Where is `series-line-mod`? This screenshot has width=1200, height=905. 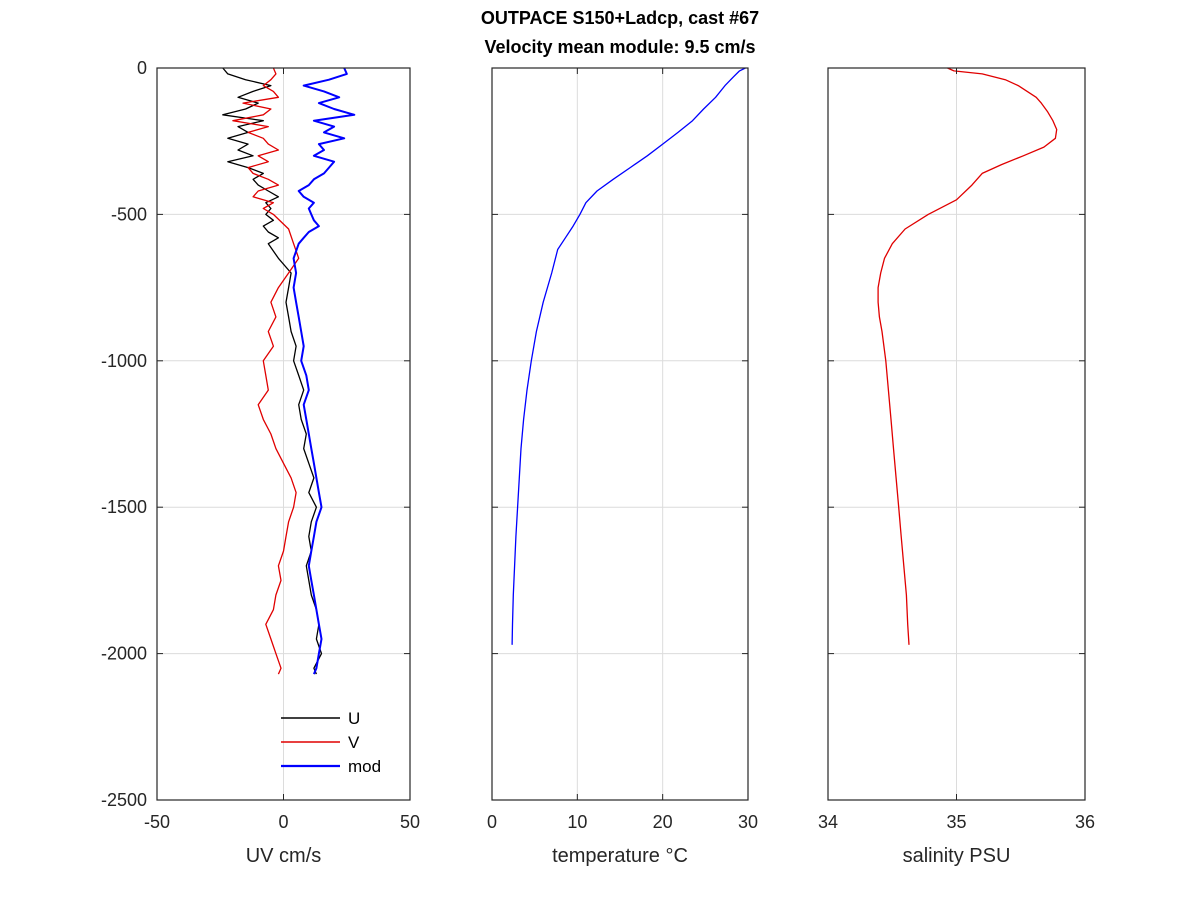 series-line-mod is located at coordinates (324, 371).